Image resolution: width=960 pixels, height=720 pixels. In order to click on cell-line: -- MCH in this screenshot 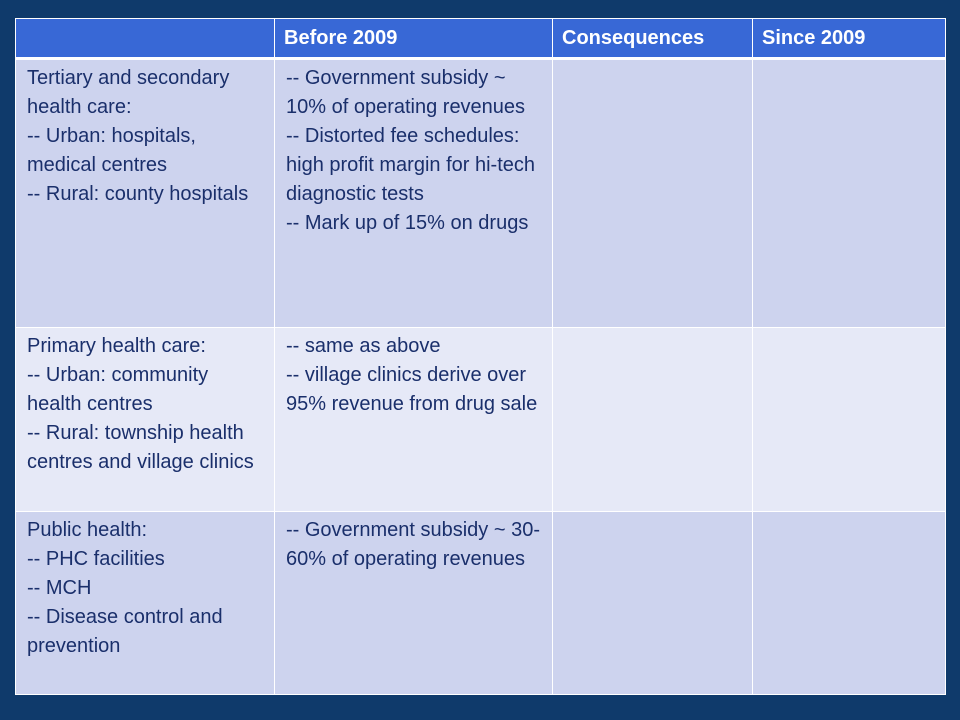, I will do `click(59, 588)`.